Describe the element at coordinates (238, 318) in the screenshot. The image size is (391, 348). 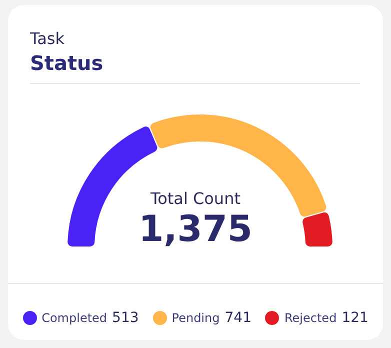
I see `data-label: 741` at that location.